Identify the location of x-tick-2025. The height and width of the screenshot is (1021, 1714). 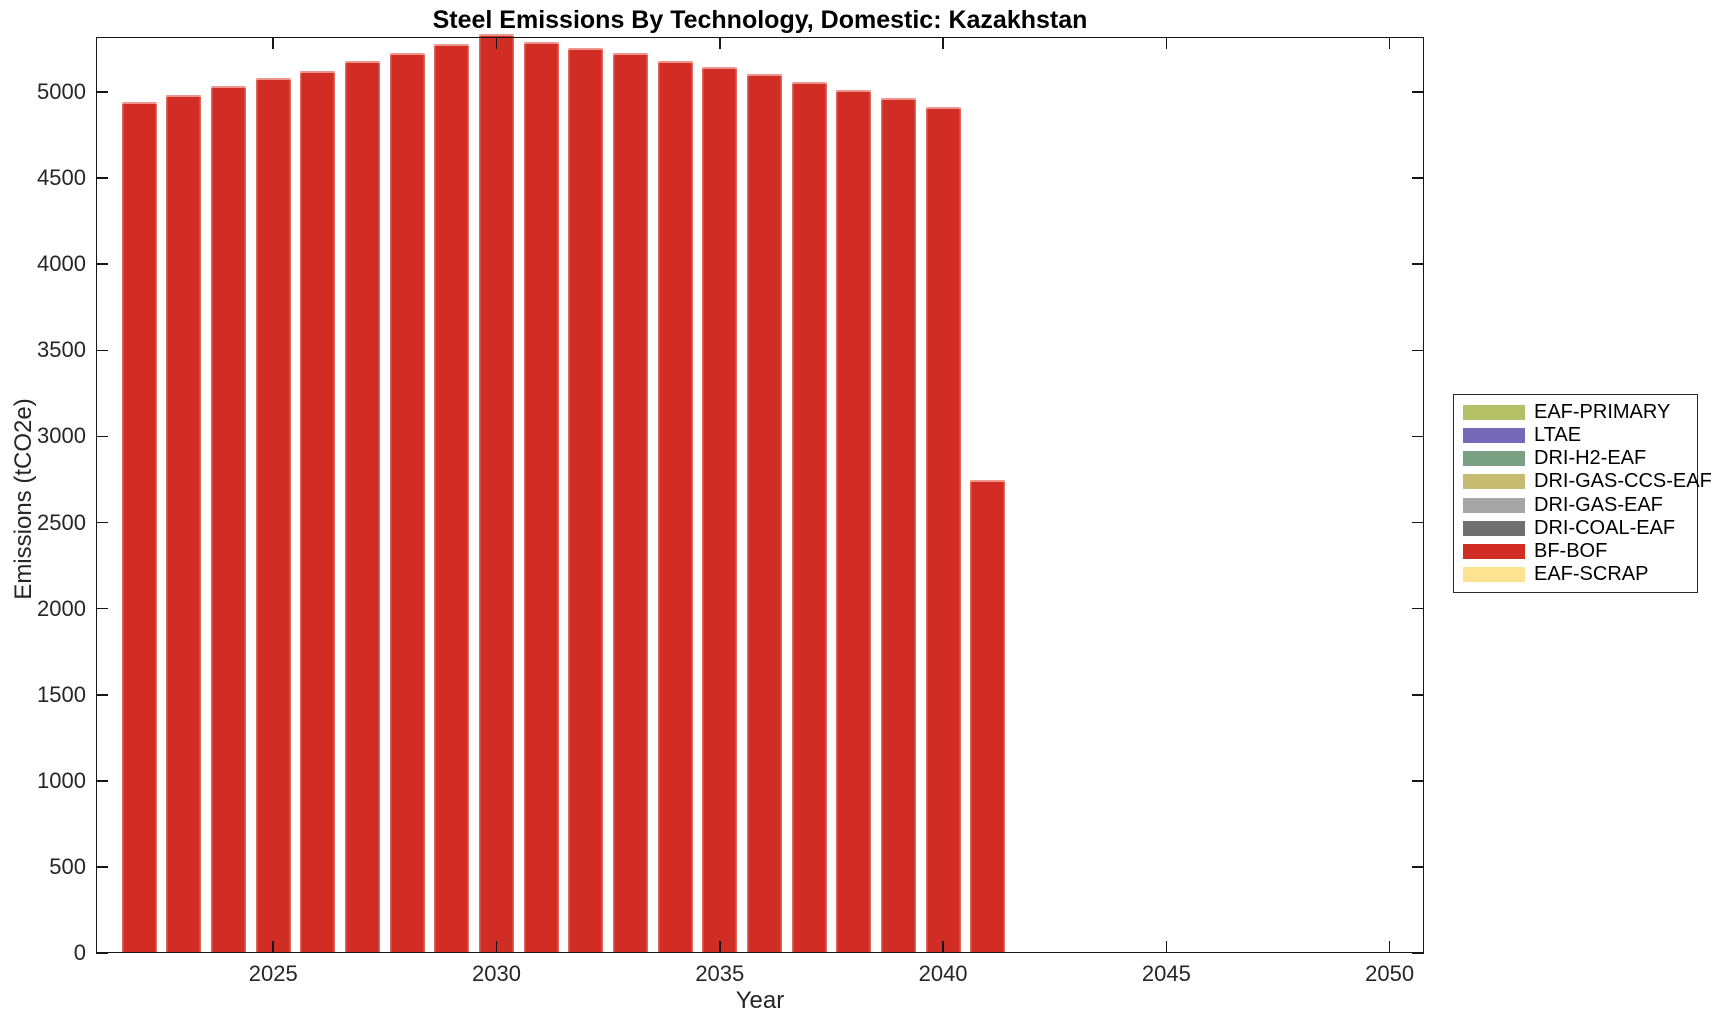
(273, 947).